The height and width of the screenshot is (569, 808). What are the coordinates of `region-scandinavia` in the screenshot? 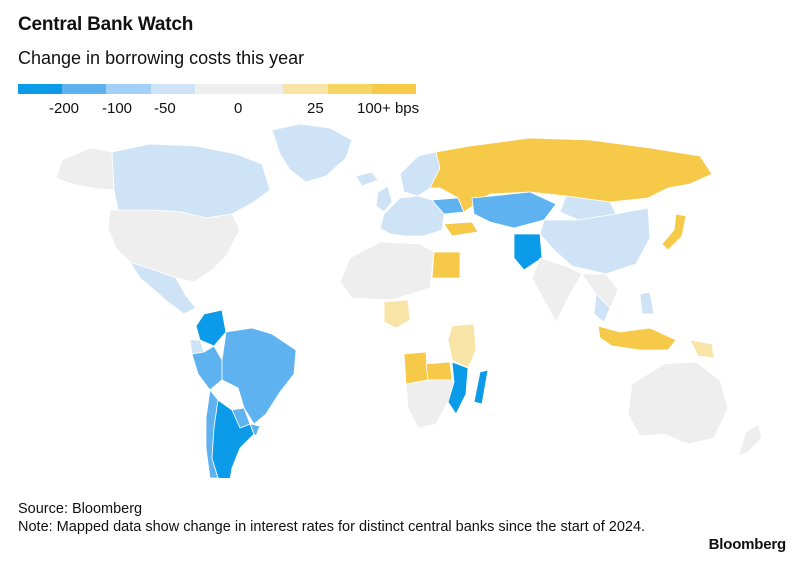 It's located at (420, 174).